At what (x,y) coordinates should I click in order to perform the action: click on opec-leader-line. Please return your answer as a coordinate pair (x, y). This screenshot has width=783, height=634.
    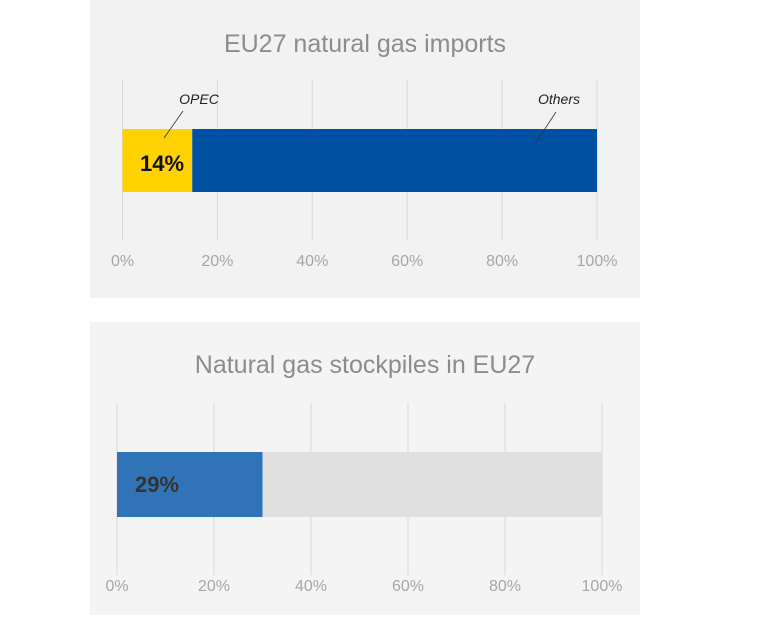
    Looking at the image, I should click on (173, 124).